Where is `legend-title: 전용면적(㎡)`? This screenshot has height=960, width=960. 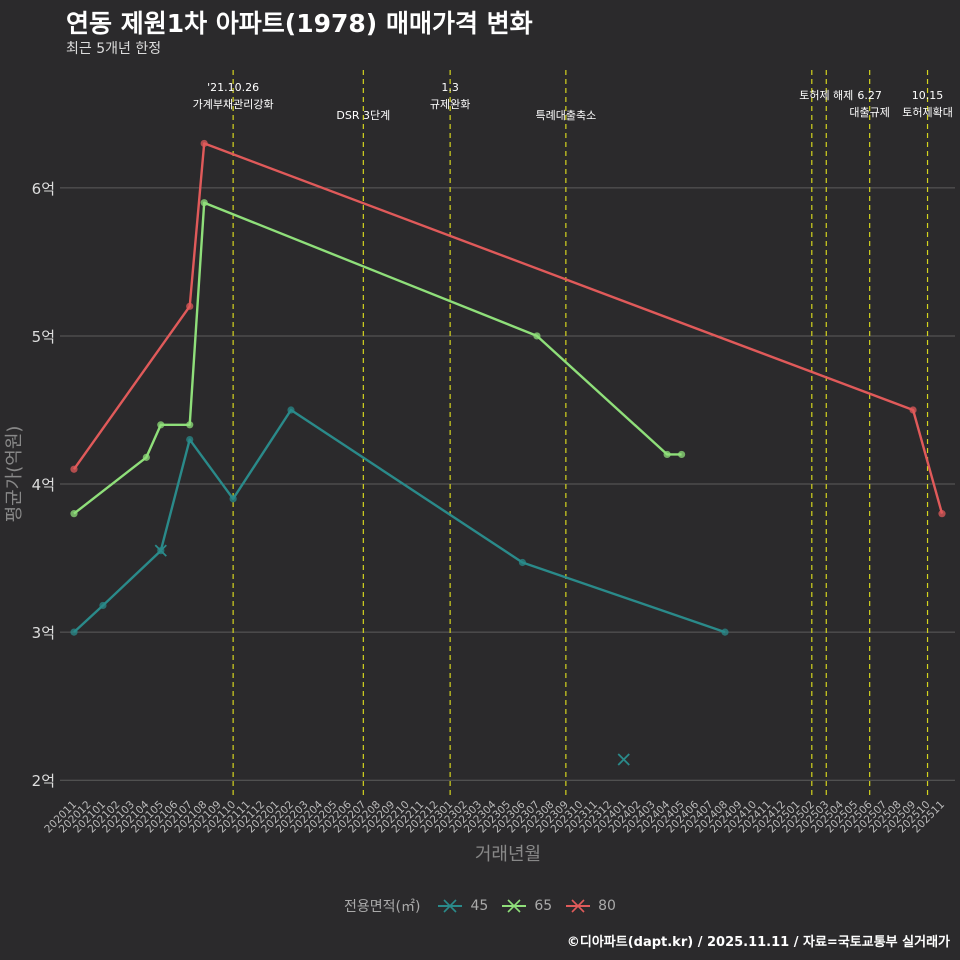
legend-title: 전용면적(㎡) is located at coordinates (382, 907).